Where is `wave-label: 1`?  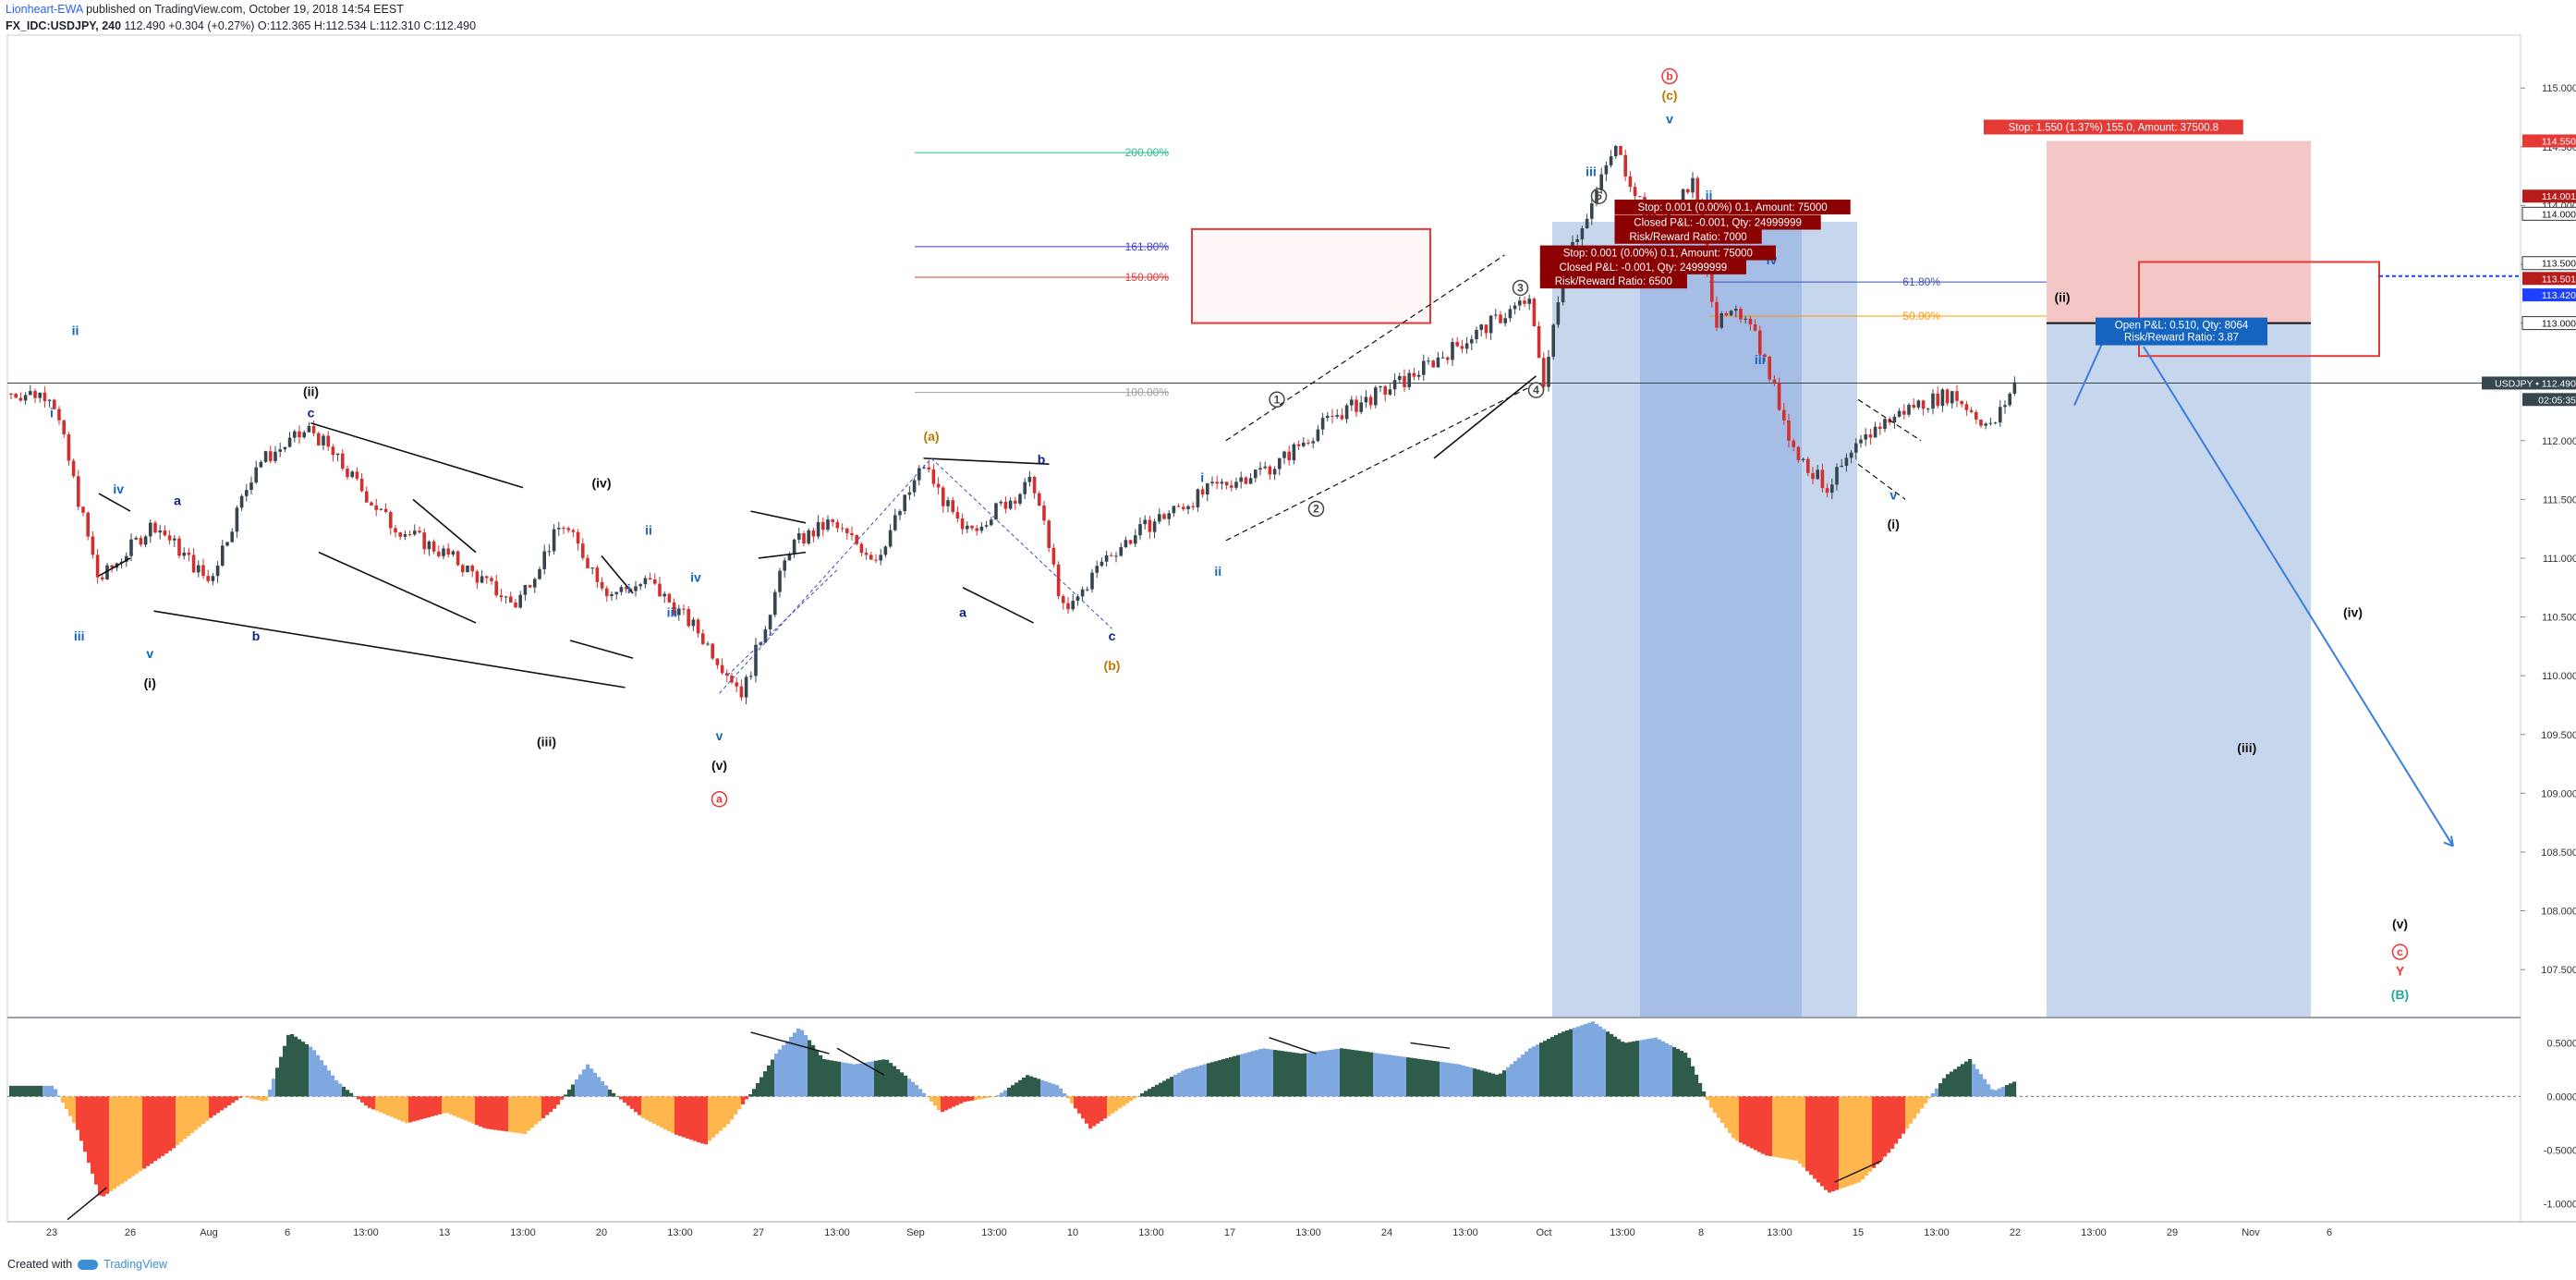
wave-label: 1 is located at coordinates (1277, 399).